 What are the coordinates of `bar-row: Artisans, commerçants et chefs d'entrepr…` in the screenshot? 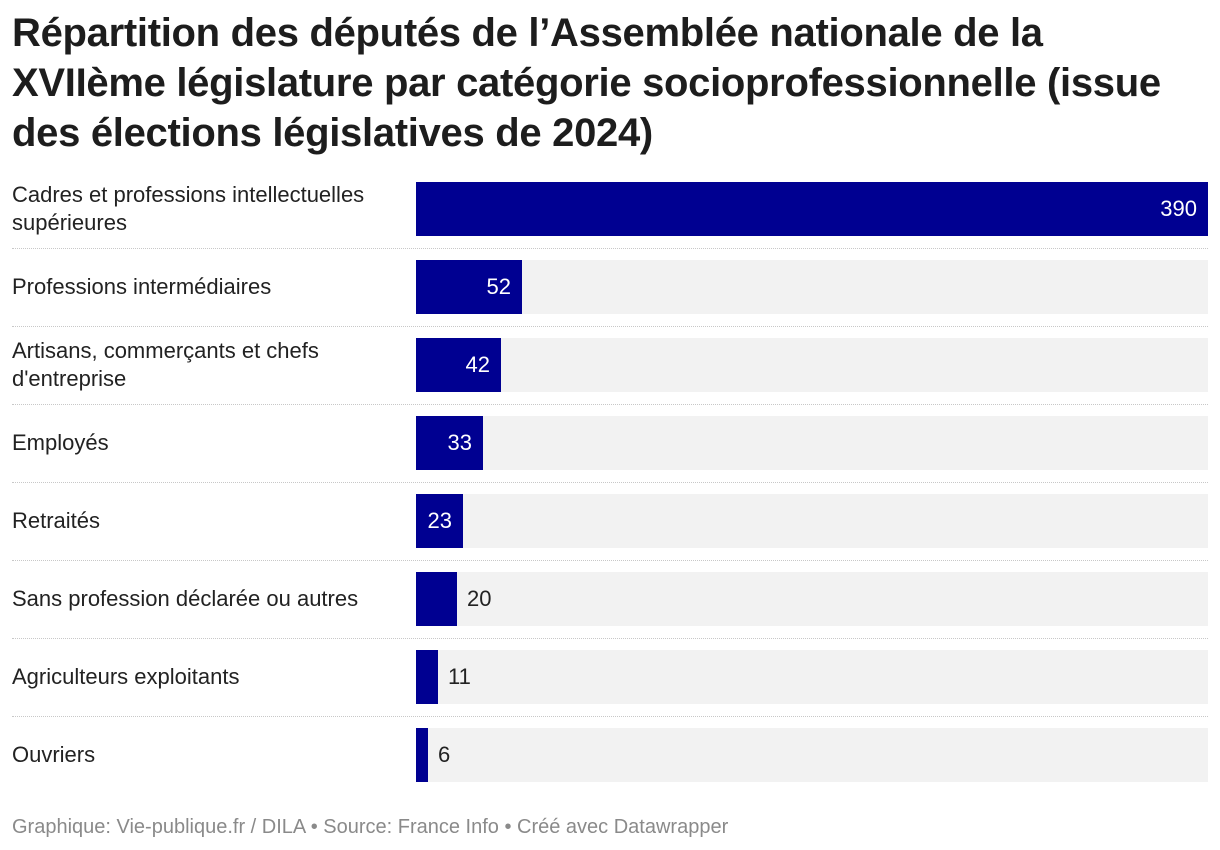 It's located at (610, 375).